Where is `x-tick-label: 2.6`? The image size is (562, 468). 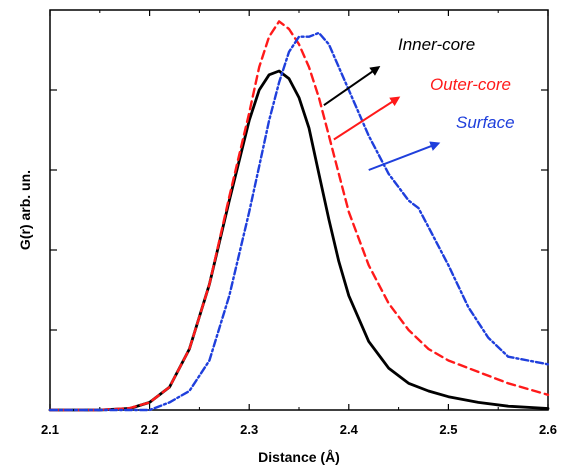 x-tick-label: 2.6 is located at coordinates (548, 429).